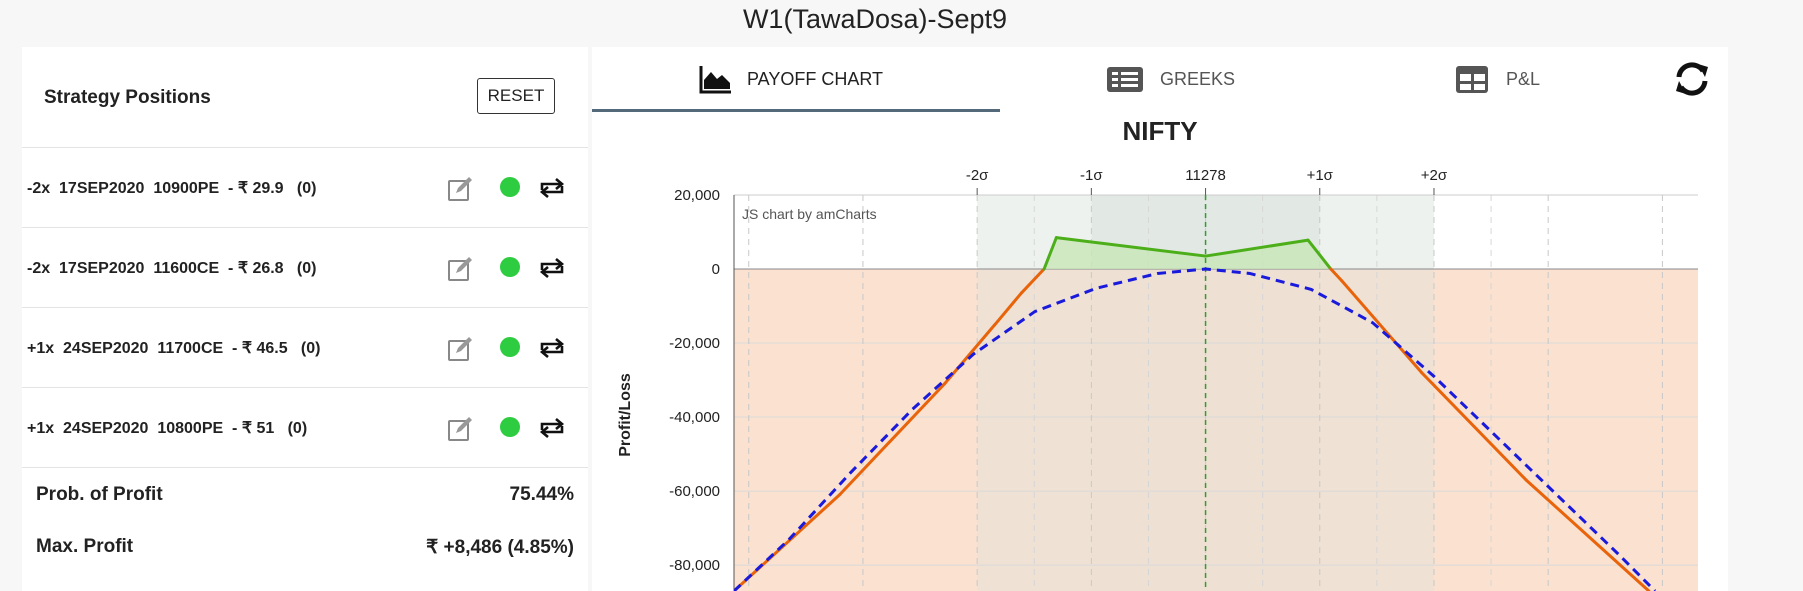 The width and height of the screenshot is (1803, 591). Describe the element at coordinates (977, 175) in the screenshot. I see `top-axis-label: -2σ` at that location.